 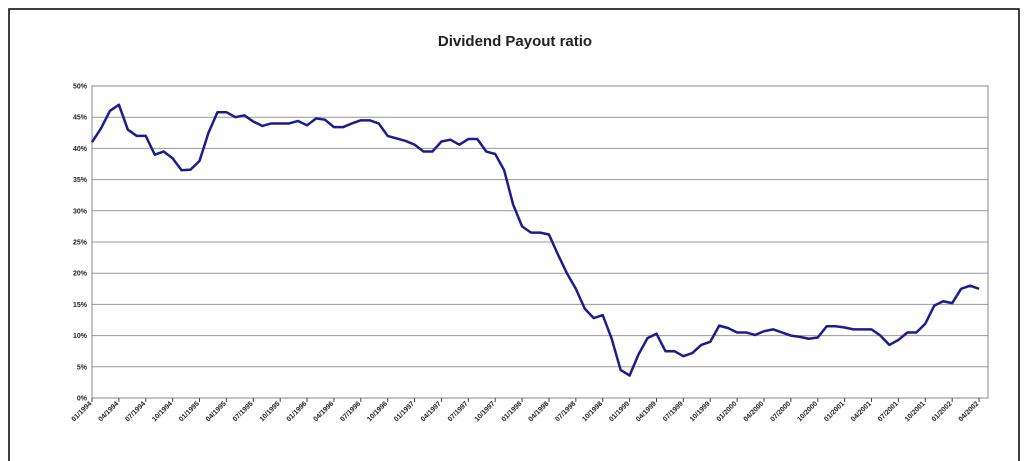 What do you see at coordinates (80, 211) in the screenshot?
I see `y-tick-label: 30%` at bounding box center [80, 211].